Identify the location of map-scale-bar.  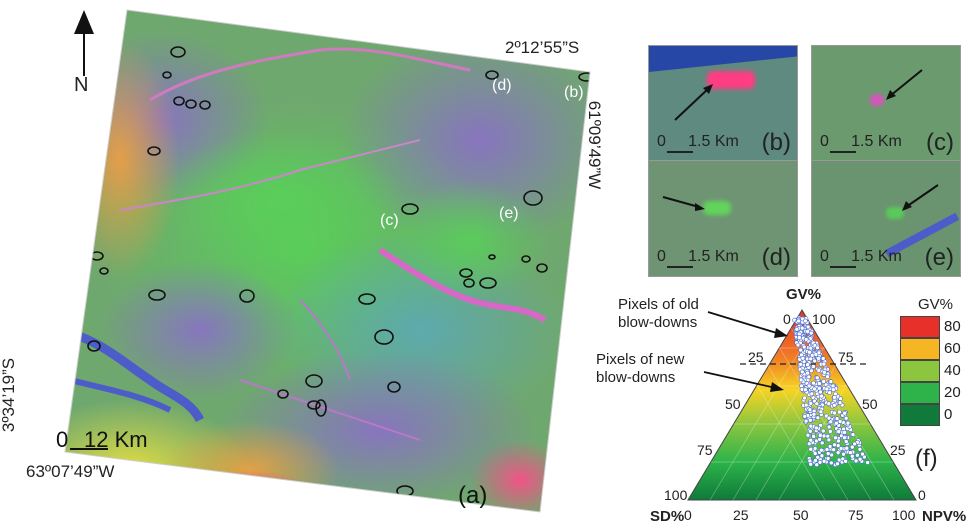
(89, 449).